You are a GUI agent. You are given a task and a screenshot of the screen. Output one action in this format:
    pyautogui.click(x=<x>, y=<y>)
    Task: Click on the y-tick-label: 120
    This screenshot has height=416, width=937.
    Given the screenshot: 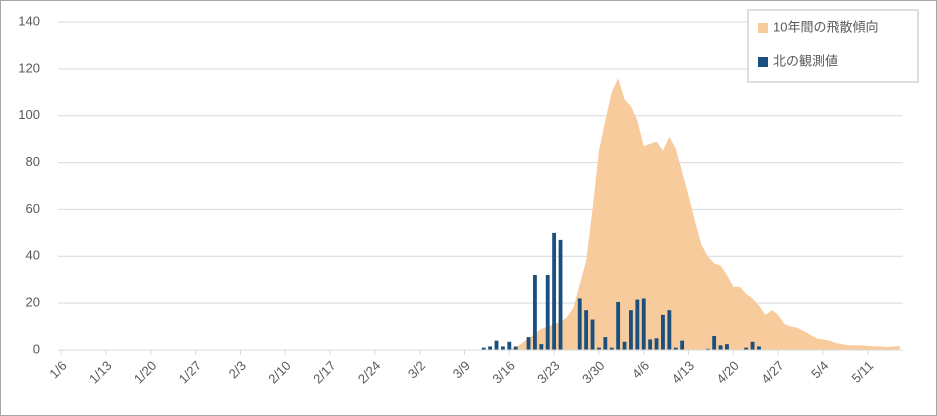 What is the action you would take?
    pyautogui.click(x=29, y=67)
    